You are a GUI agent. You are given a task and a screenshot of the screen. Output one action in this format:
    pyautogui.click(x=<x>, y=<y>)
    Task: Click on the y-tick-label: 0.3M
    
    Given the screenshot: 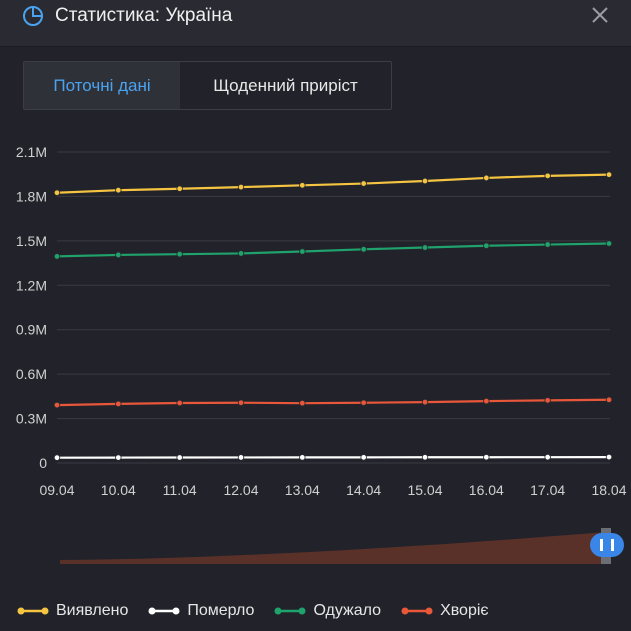 What is the action you would take?
    pyautogui.click(x=31, y=419)
    